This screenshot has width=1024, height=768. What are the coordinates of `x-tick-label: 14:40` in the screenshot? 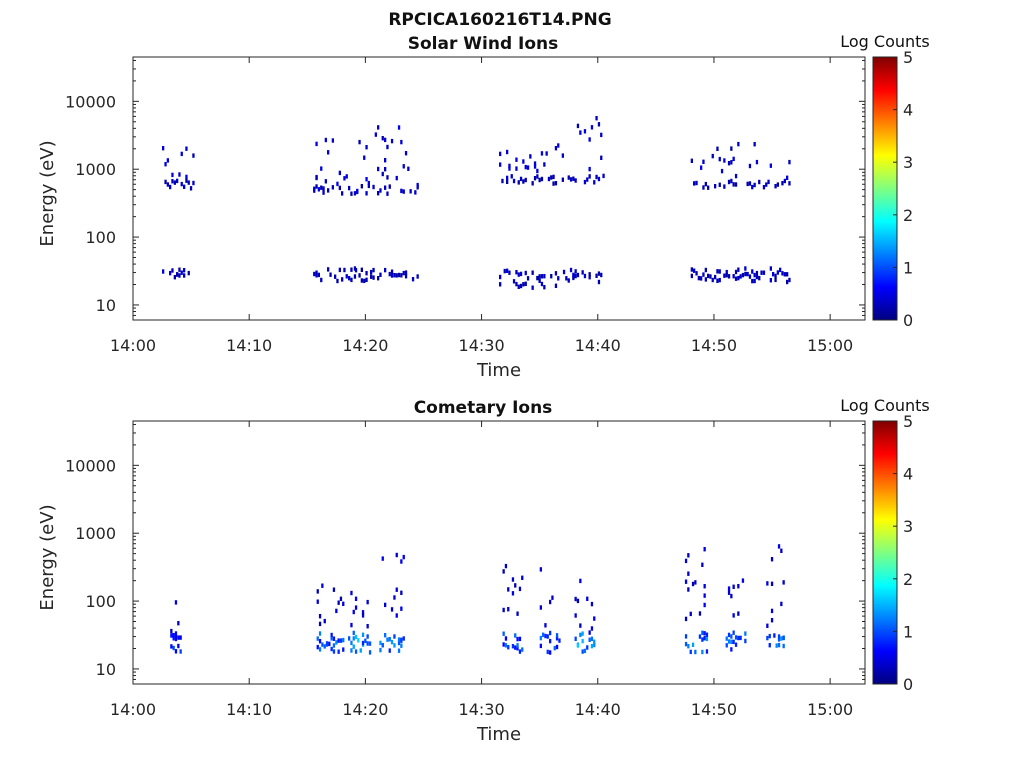 It's located at (598, 345).